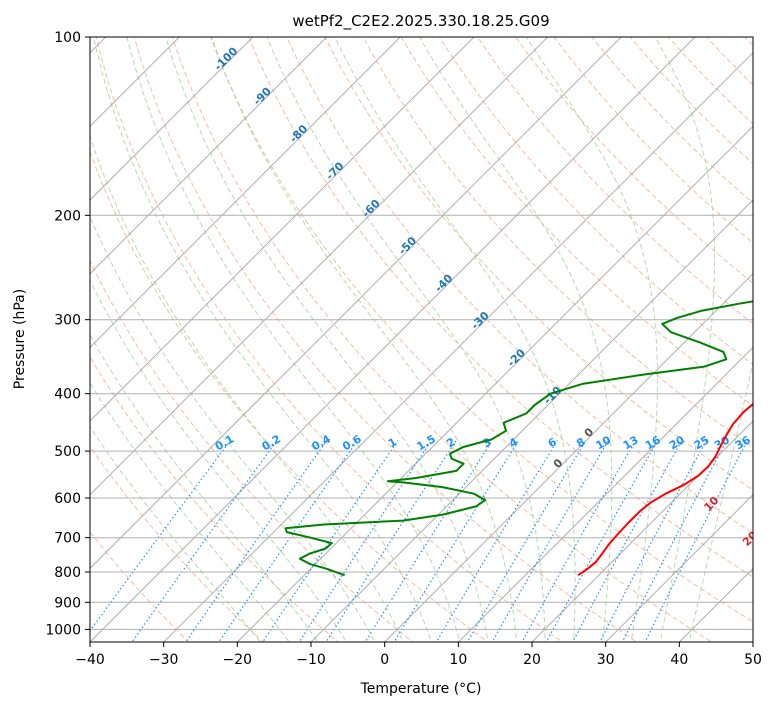  Describe the element at coordinates (371, 208) in the screenshot. I see `isotherm-label: -60` at that location.